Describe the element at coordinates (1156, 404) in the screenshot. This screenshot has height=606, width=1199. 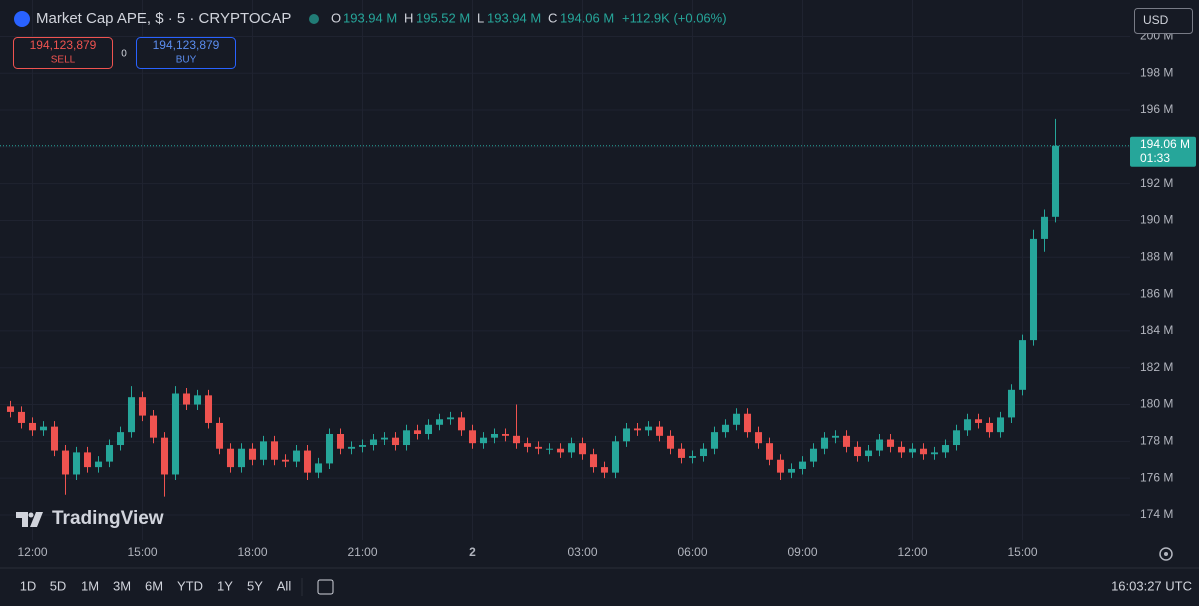
I see `y-tick-label: 180 M` at that location.